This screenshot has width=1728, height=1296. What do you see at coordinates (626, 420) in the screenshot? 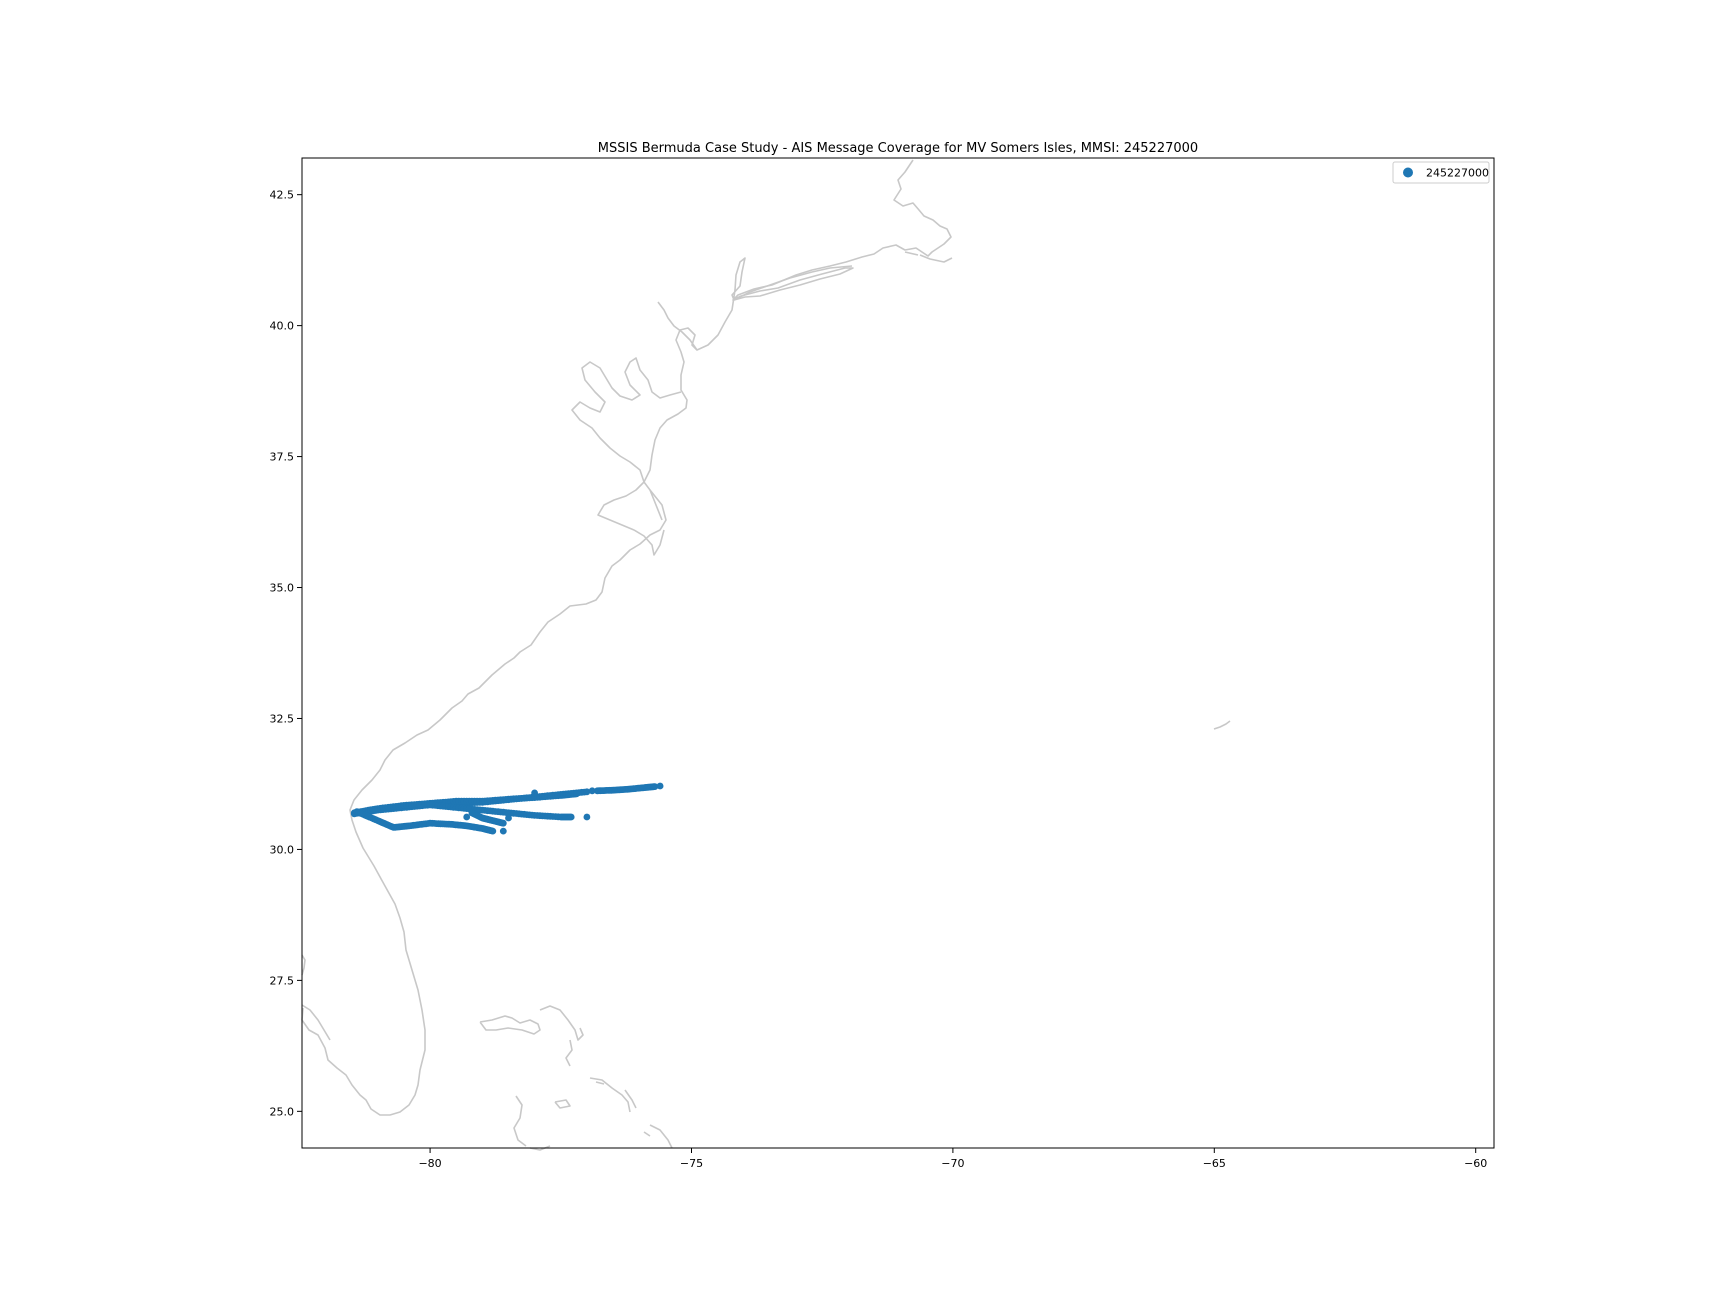
I see `coastline-chesapeake` at bounding box center [626, 420].